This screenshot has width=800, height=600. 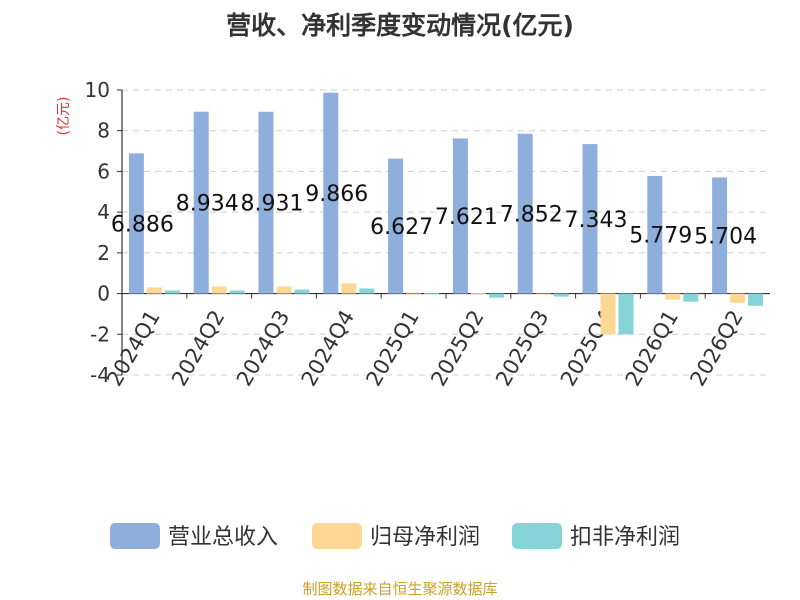 What do you see at coordinates (207, 204) in the screenshot?
I see `data-label: 8.934` at bounding box center [207, 204].